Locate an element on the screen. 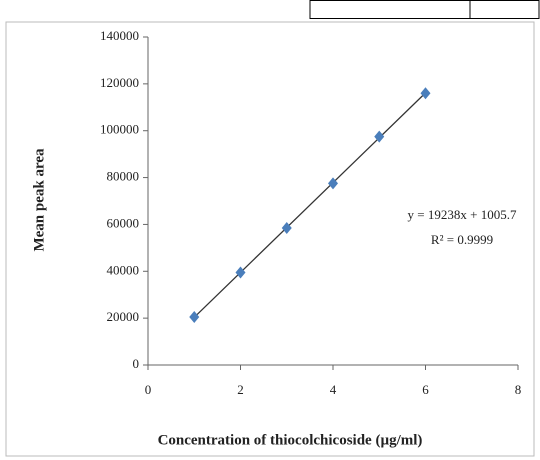 Image resolution: width=540 pixels, height=460 pixels. x-tick-label: 6 is located at coordinates (425, 389).